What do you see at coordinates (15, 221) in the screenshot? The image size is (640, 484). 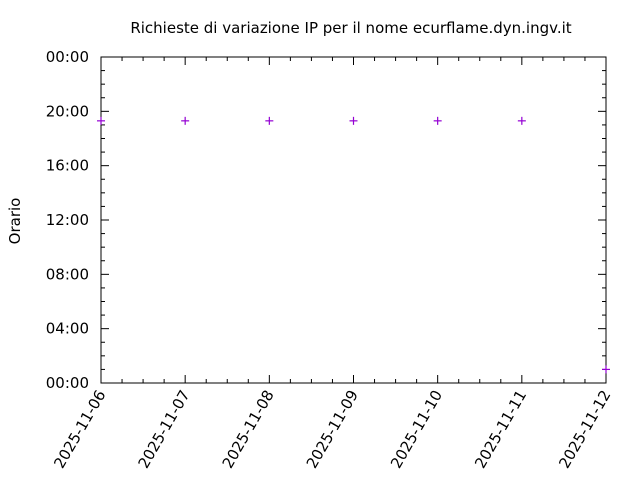 I see `y-axis-label: Orario` at bounding box center [15, 221].